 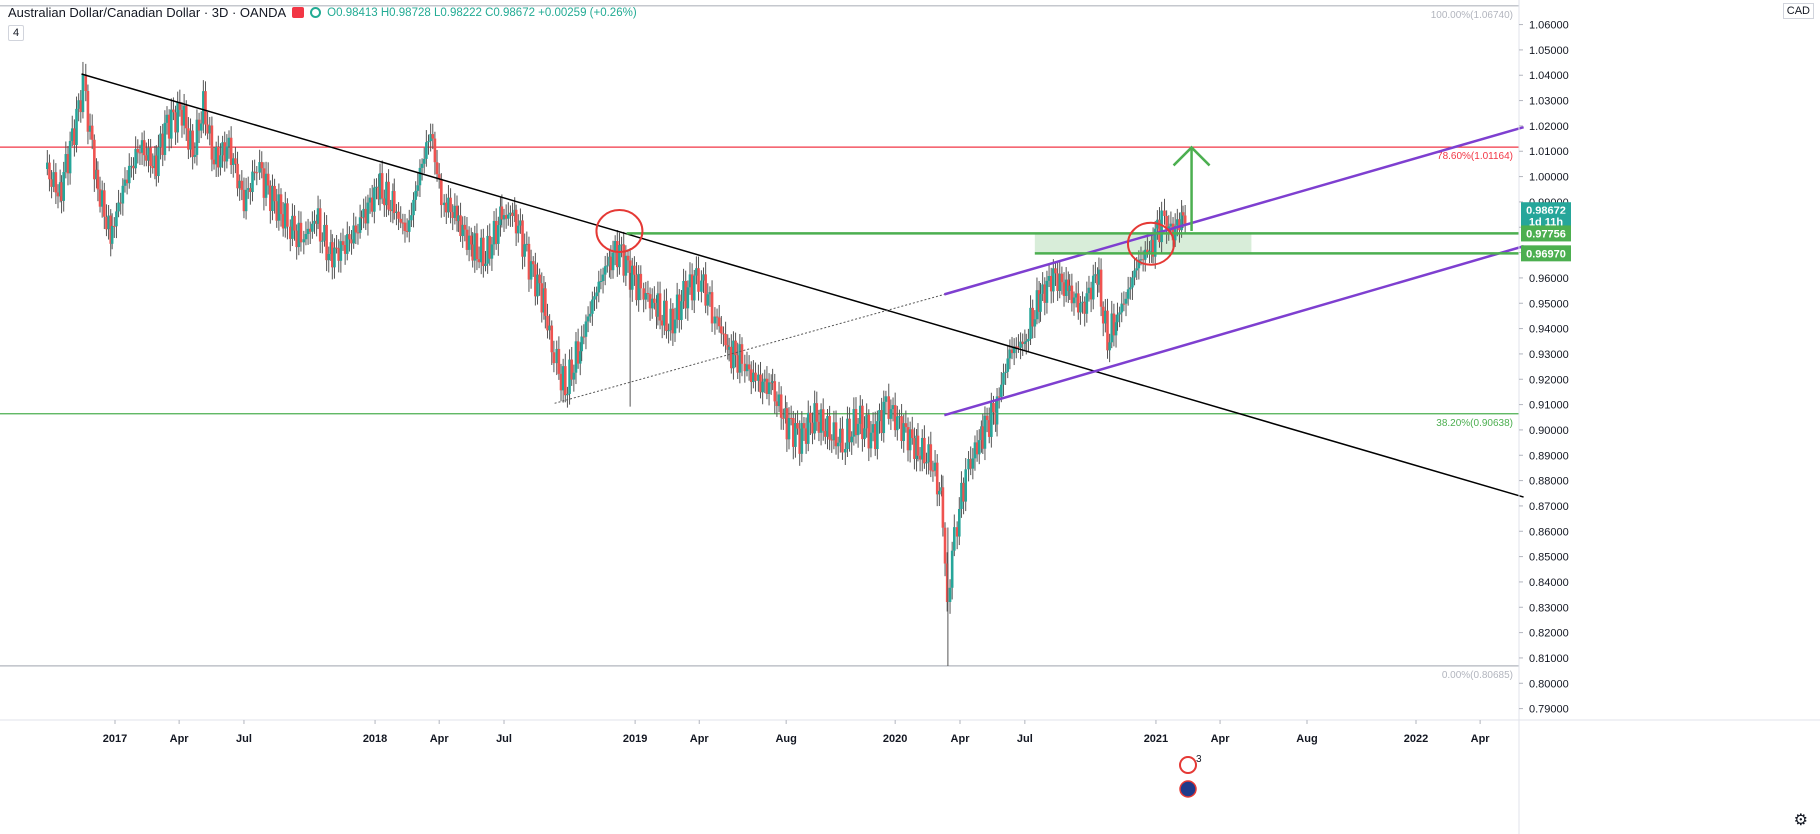 I want to click on gear-icon: ⚙, so click(x=1800, y=820).